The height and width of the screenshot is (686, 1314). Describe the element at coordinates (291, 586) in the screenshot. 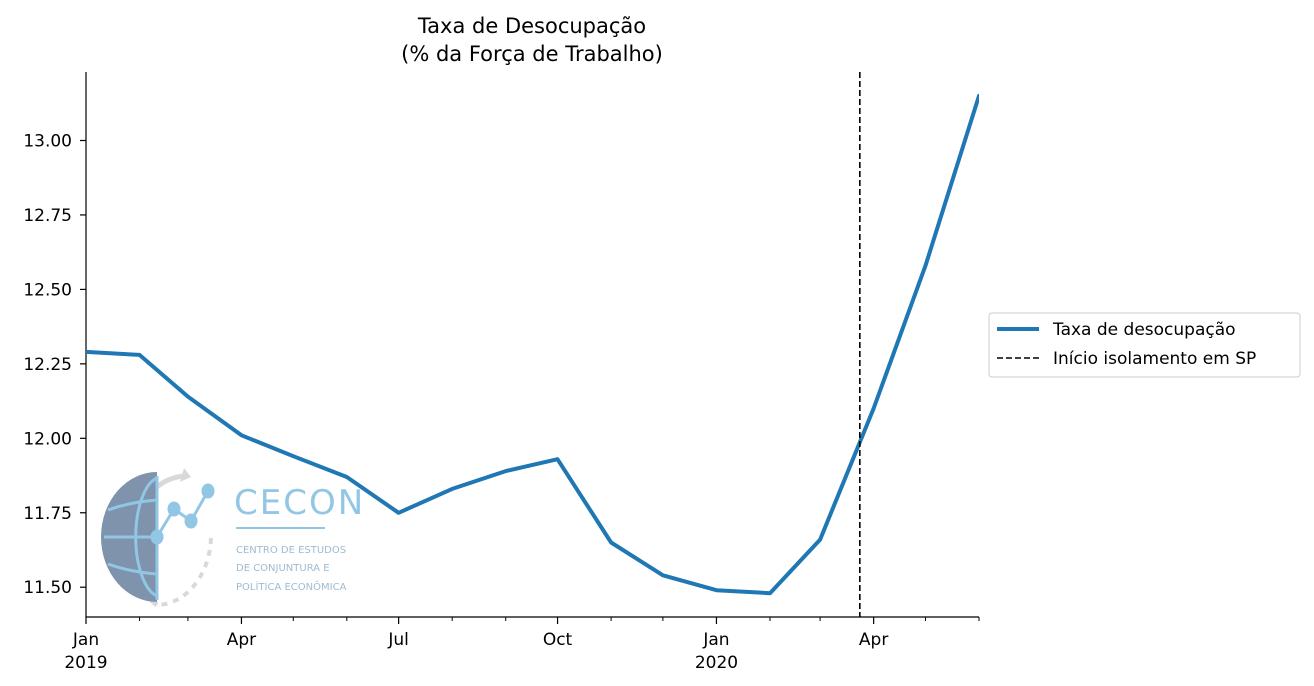

I see `logo-subtitle-3: POLÍTICA ECONÔMICA` at that location.